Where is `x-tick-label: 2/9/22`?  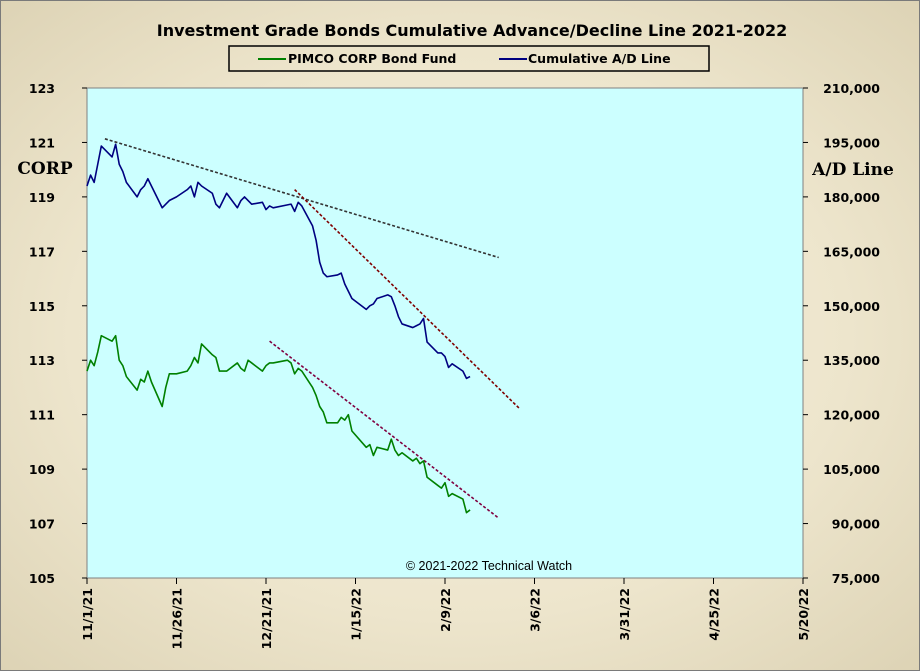 x-tick-label: 2/9/22 is located at coordinates (445, 610).